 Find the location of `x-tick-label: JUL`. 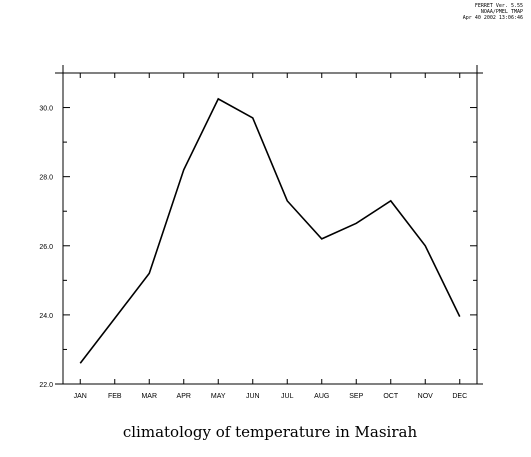

x-tick-label: JUL is located at coordinates (287, 396).